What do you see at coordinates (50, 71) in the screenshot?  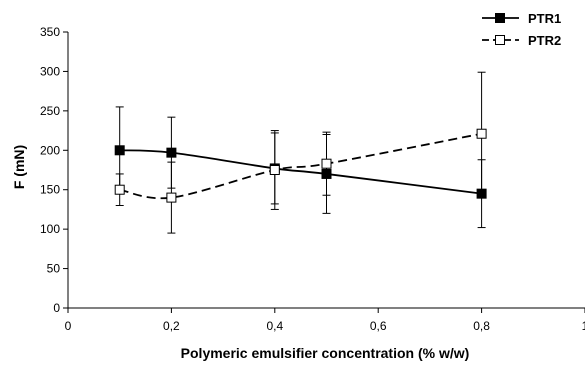 I see `y-tick-label: 300` at bounding box center [50, 71].